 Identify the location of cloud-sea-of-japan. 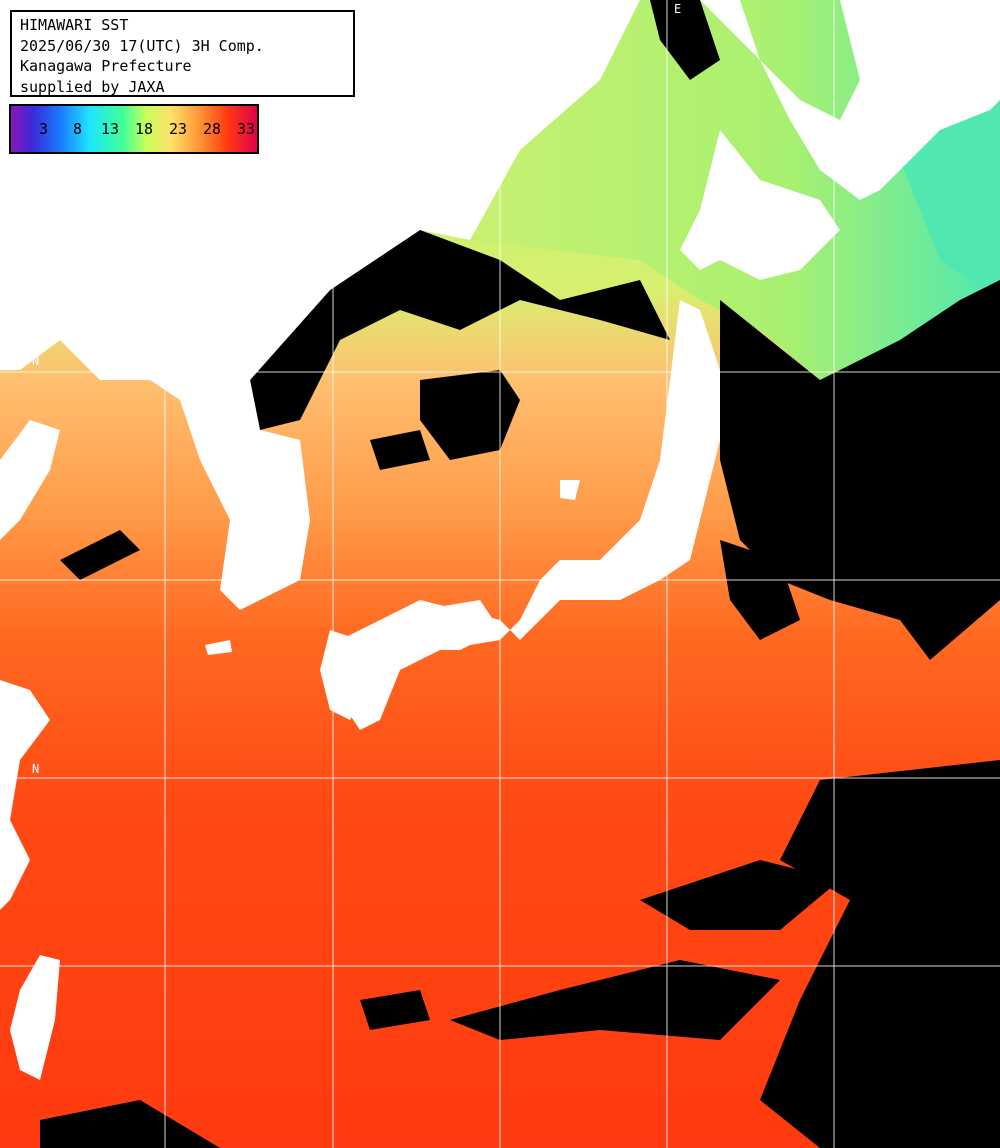
(460, 330).